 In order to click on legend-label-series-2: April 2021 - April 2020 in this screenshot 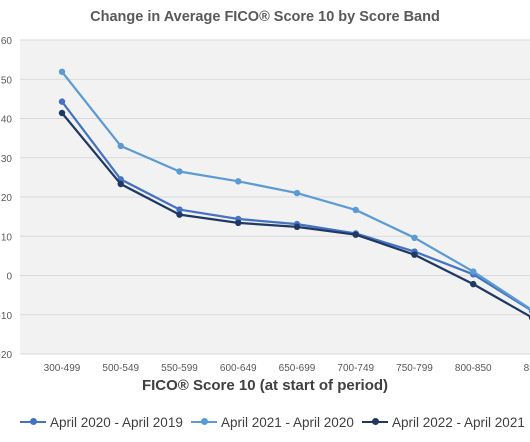, I will do `click(287, 422)`.